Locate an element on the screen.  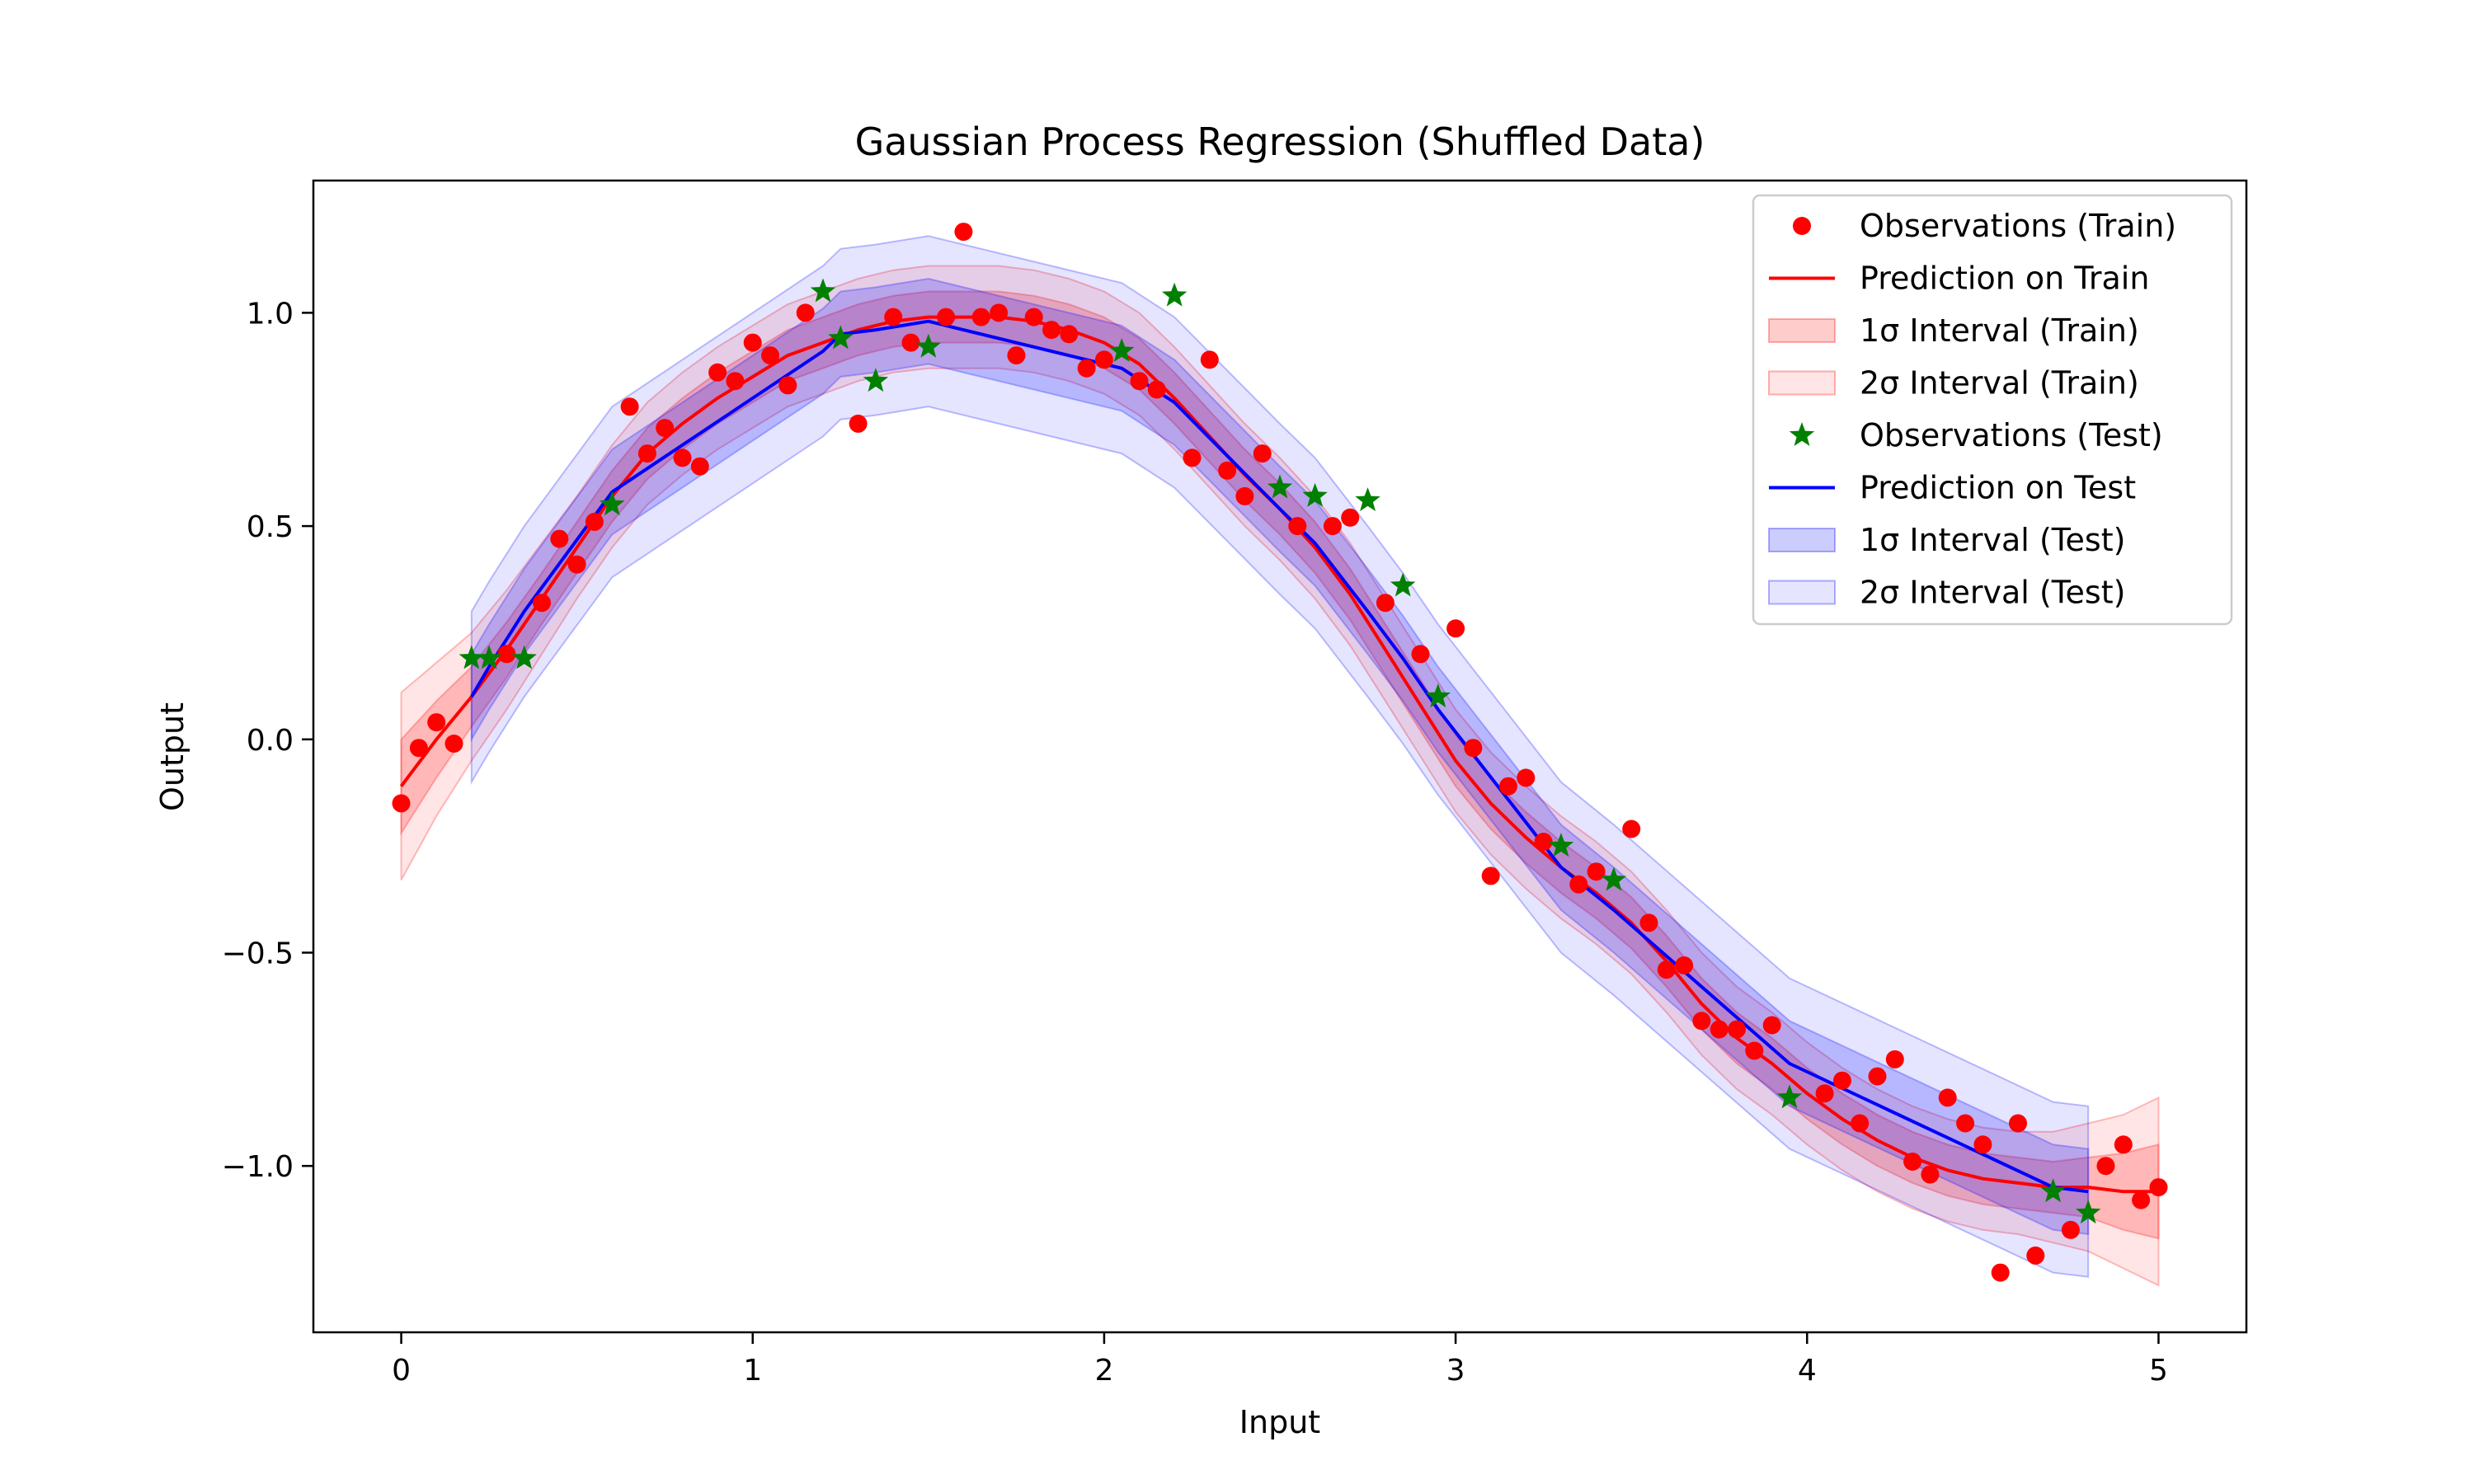
x-tick-label: 4 is located at coordinates (1807, 1371).